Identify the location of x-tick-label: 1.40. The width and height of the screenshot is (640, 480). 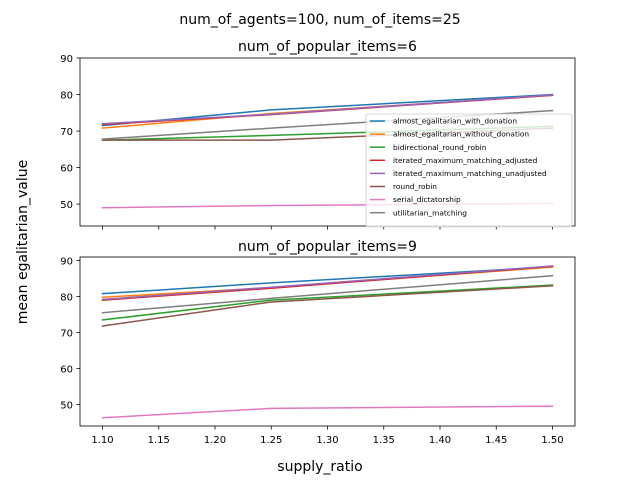
(440, 440).